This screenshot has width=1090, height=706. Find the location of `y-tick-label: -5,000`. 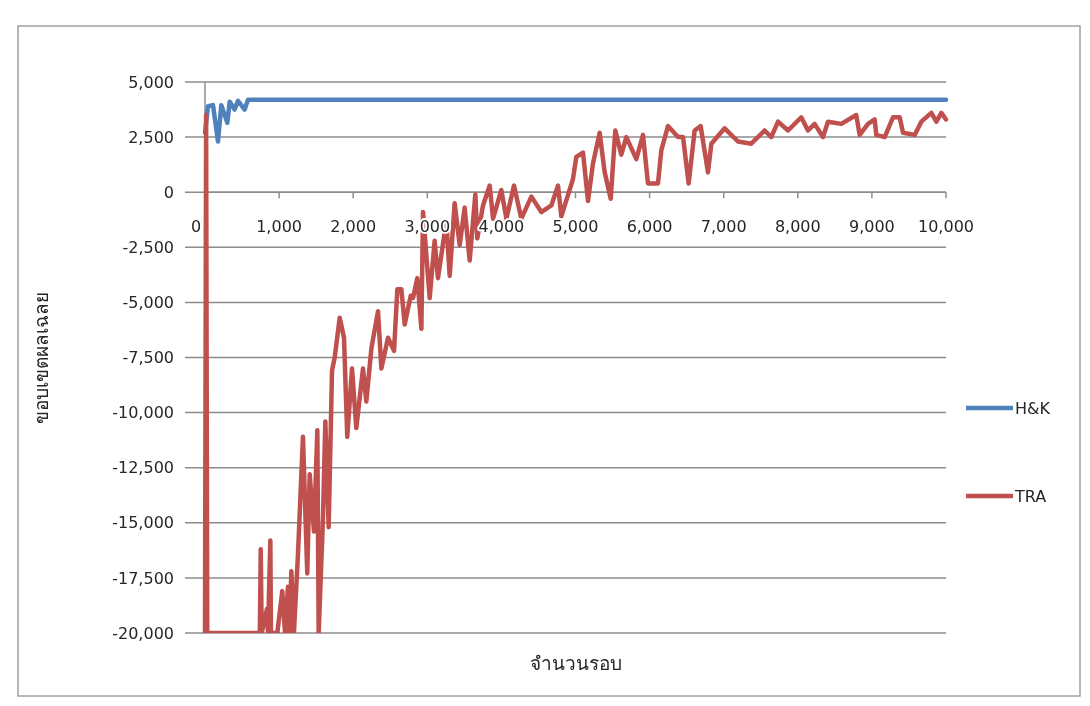

y-tick-label: -5,000 is located at coordinates (148, 302).